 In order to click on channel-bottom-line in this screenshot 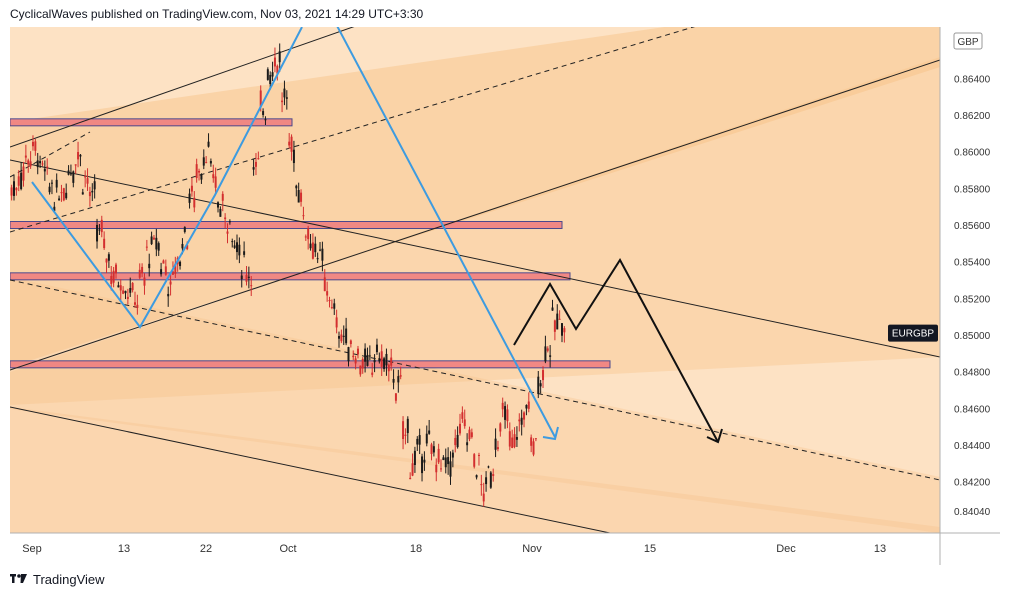, I will do `click(310, 469)`.